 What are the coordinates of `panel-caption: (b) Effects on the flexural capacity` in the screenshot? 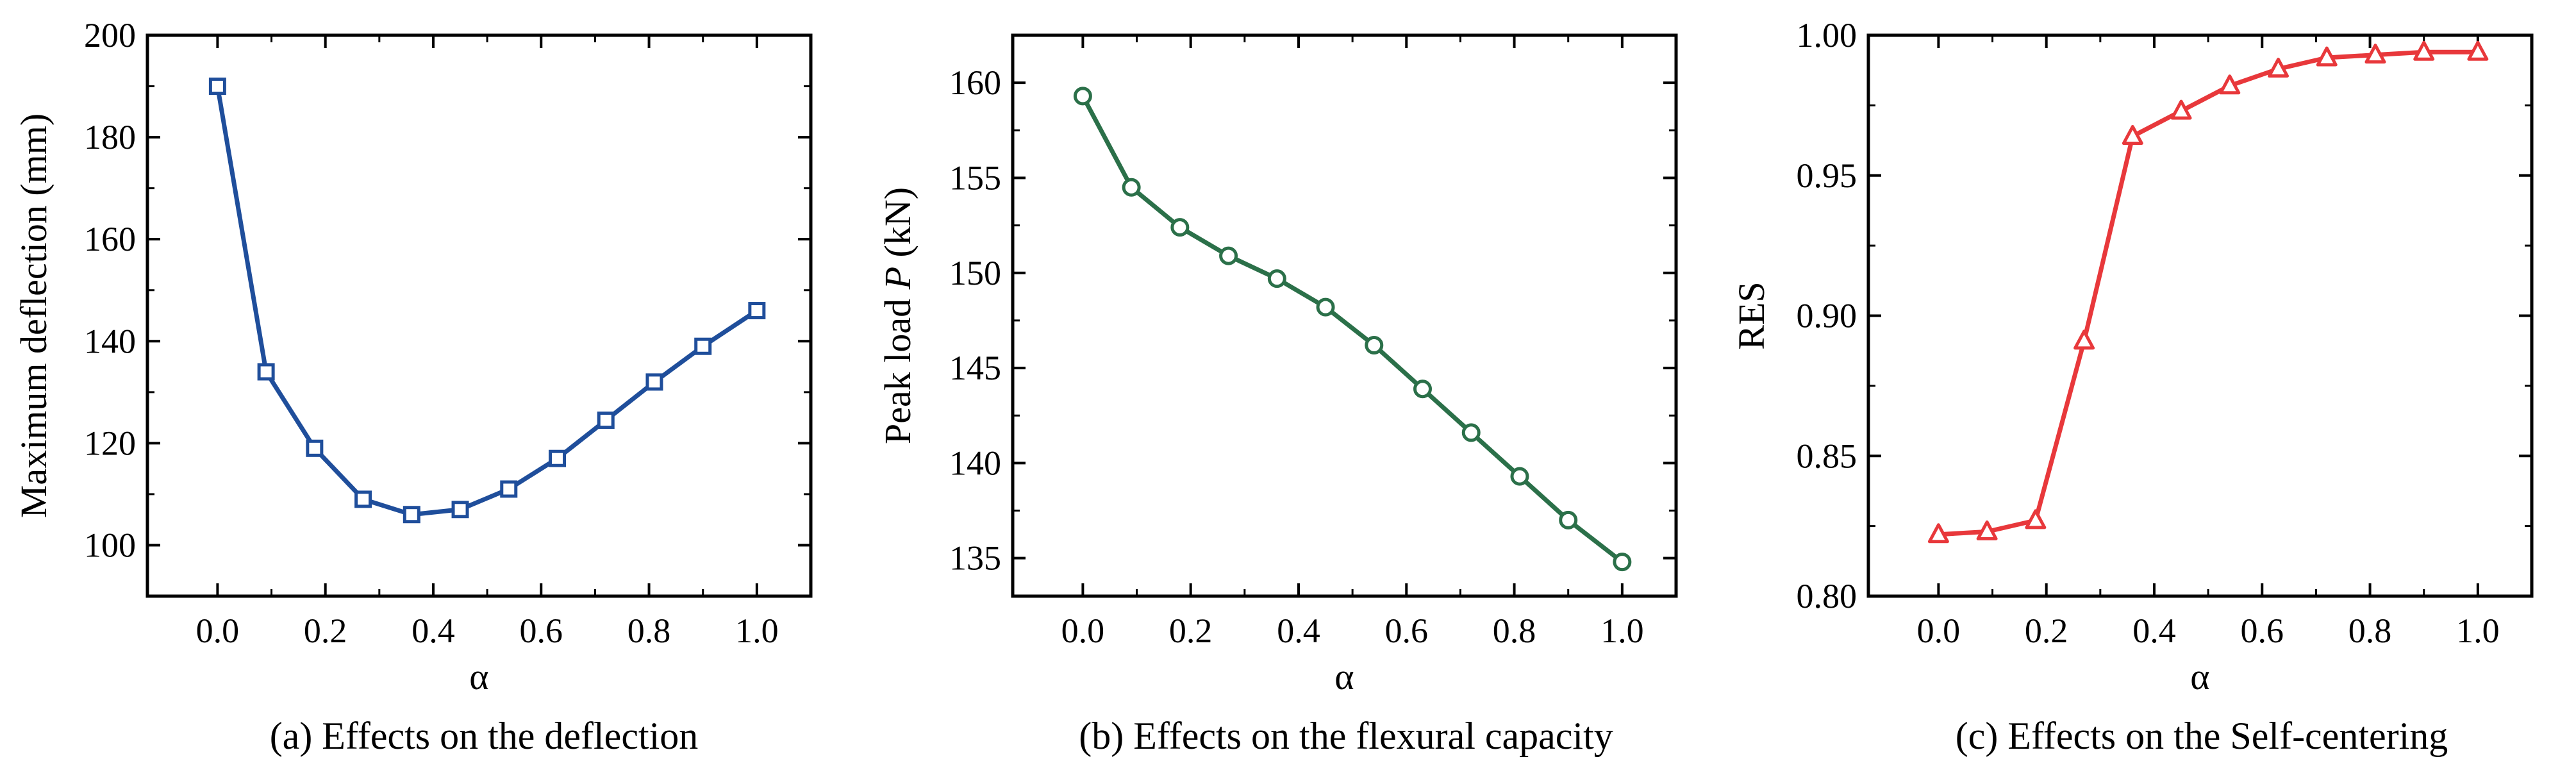 It's located at (1346, 736).